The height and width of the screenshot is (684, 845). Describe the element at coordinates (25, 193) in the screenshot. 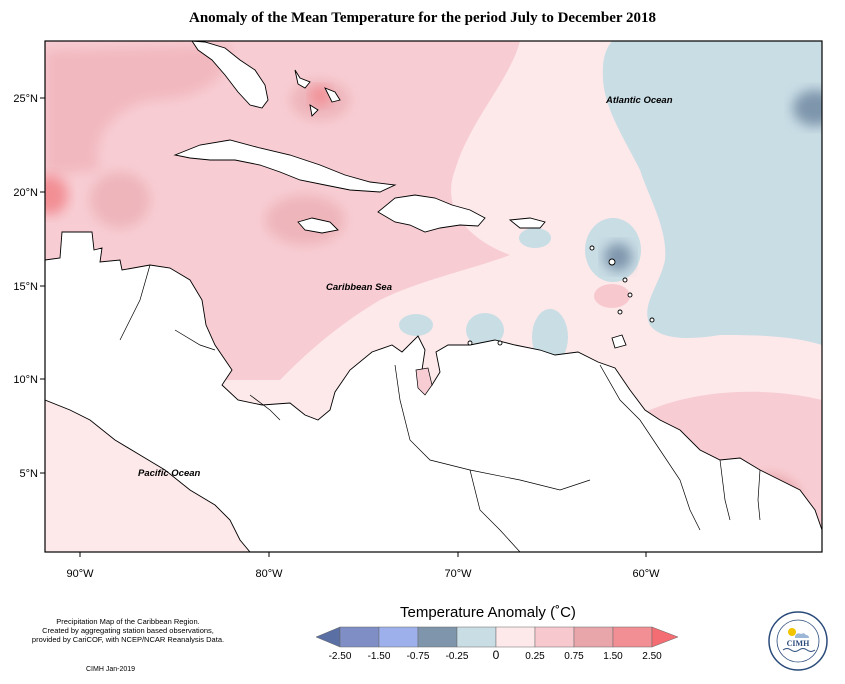

I see `lat-tick-label: 20°N` at that location.